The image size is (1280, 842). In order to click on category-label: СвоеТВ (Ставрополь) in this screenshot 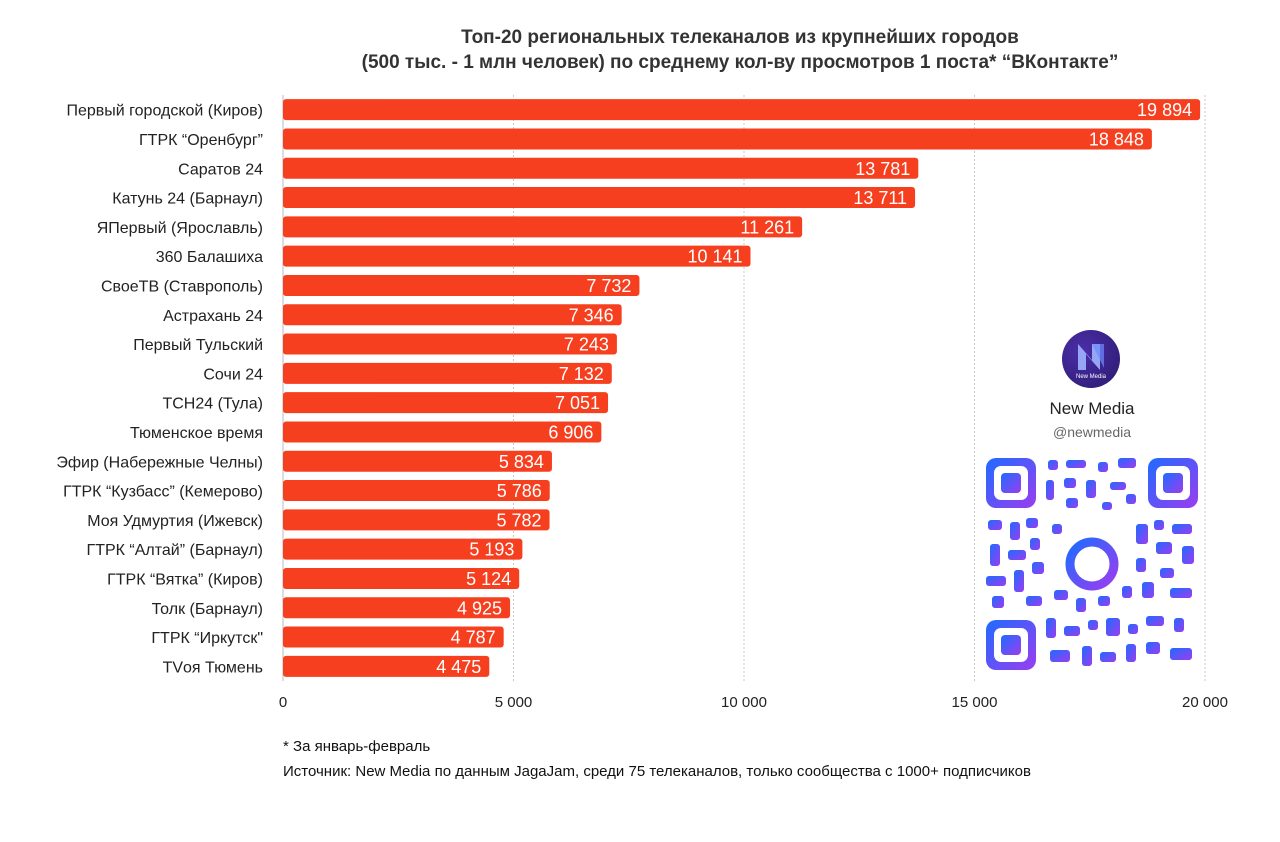, I will do `click(182, 286)`.